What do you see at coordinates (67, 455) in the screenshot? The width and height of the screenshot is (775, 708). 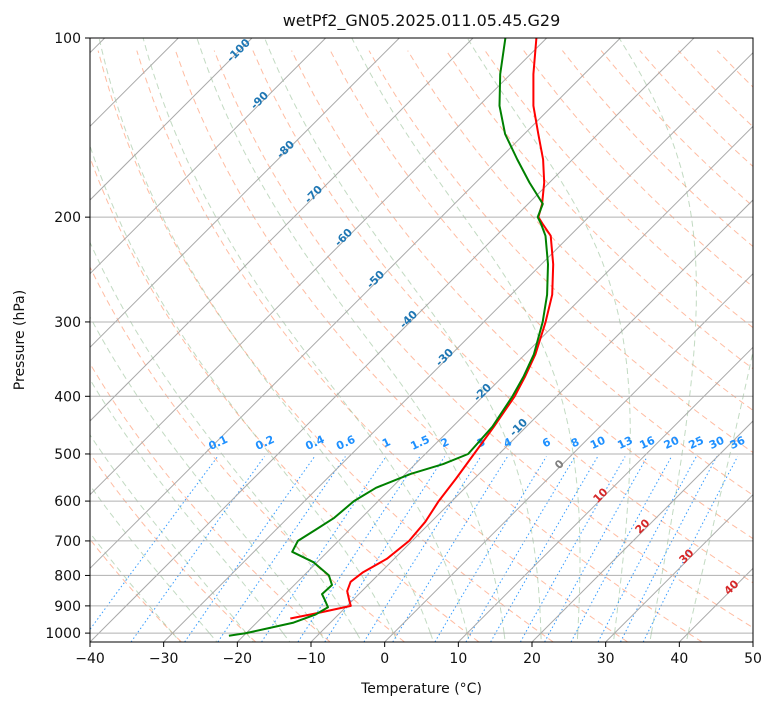 I see `y-tick-label: 500` at bounding box center [67, 455].